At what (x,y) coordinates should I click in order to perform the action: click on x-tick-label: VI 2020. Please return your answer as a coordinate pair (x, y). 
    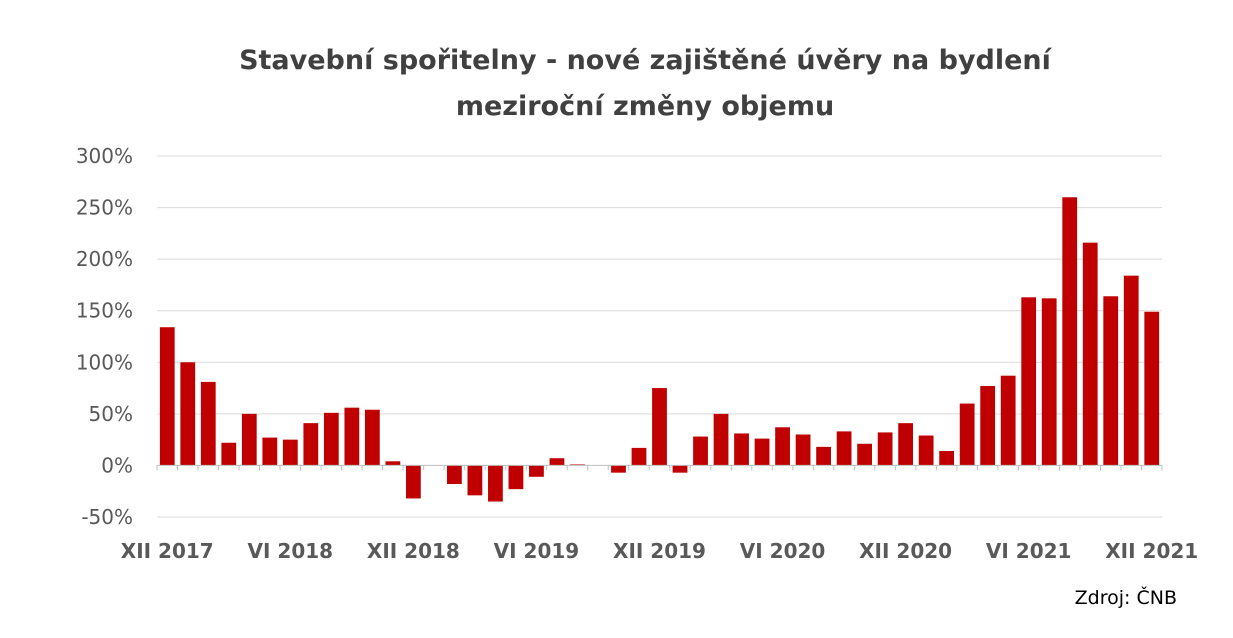
    Looking at the image, I should click on (783, 551).